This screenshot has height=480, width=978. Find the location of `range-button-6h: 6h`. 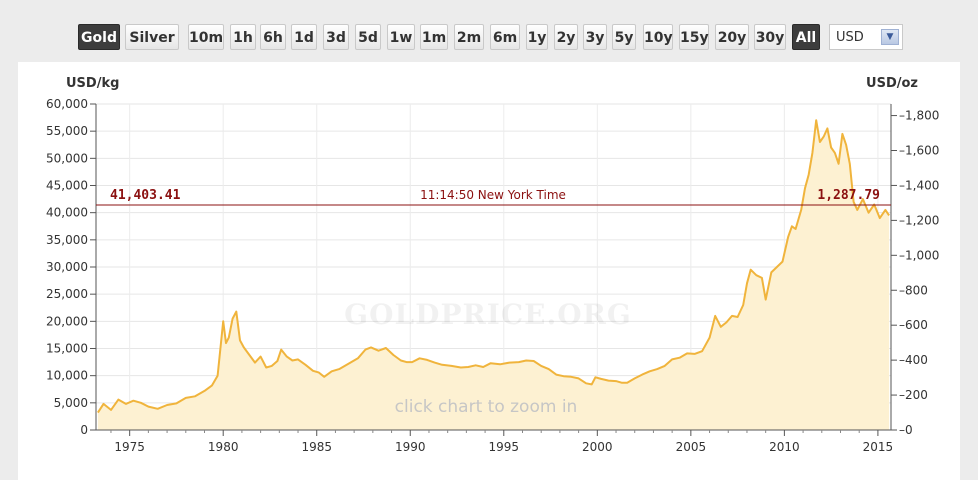

range-button-6h: 6h is located at coordinates (273, 37).